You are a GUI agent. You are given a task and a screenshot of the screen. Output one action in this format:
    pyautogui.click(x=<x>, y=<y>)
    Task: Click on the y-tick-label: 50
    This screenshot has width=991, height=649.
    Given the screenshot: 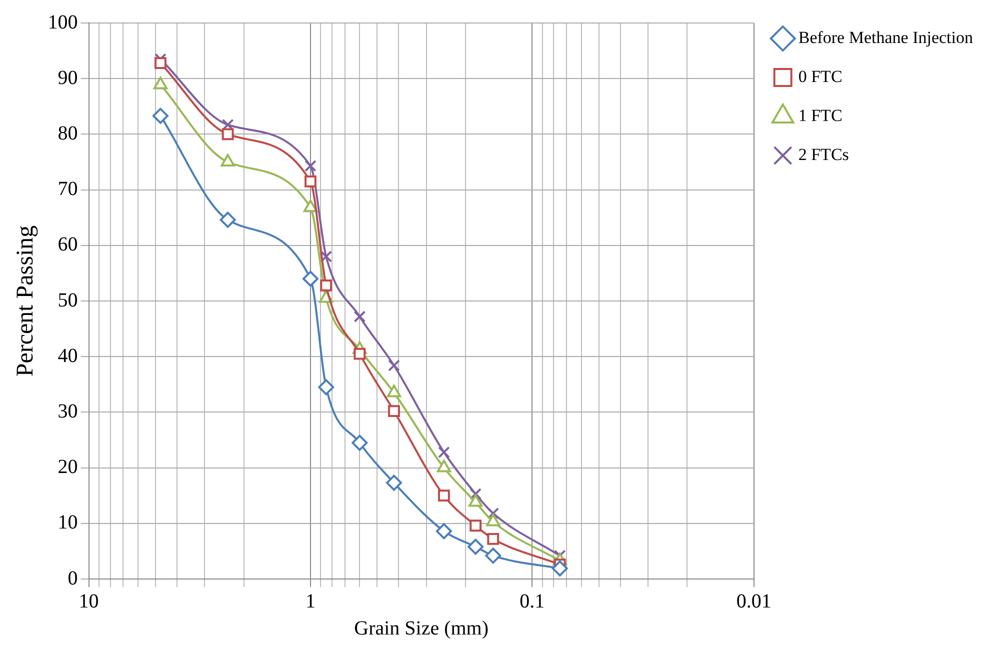 What is the action you would take?
    pyautogui.click(x=68, y=300)
    